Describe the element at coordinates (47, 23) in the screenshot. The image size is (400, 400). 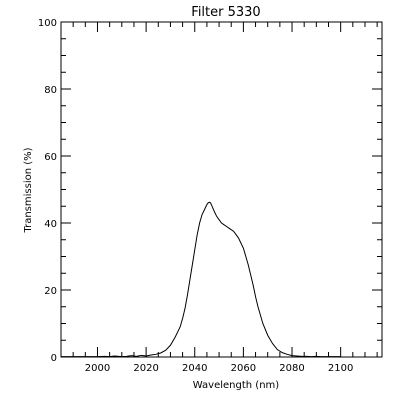
I see `y-tick-label: 100` at that location.